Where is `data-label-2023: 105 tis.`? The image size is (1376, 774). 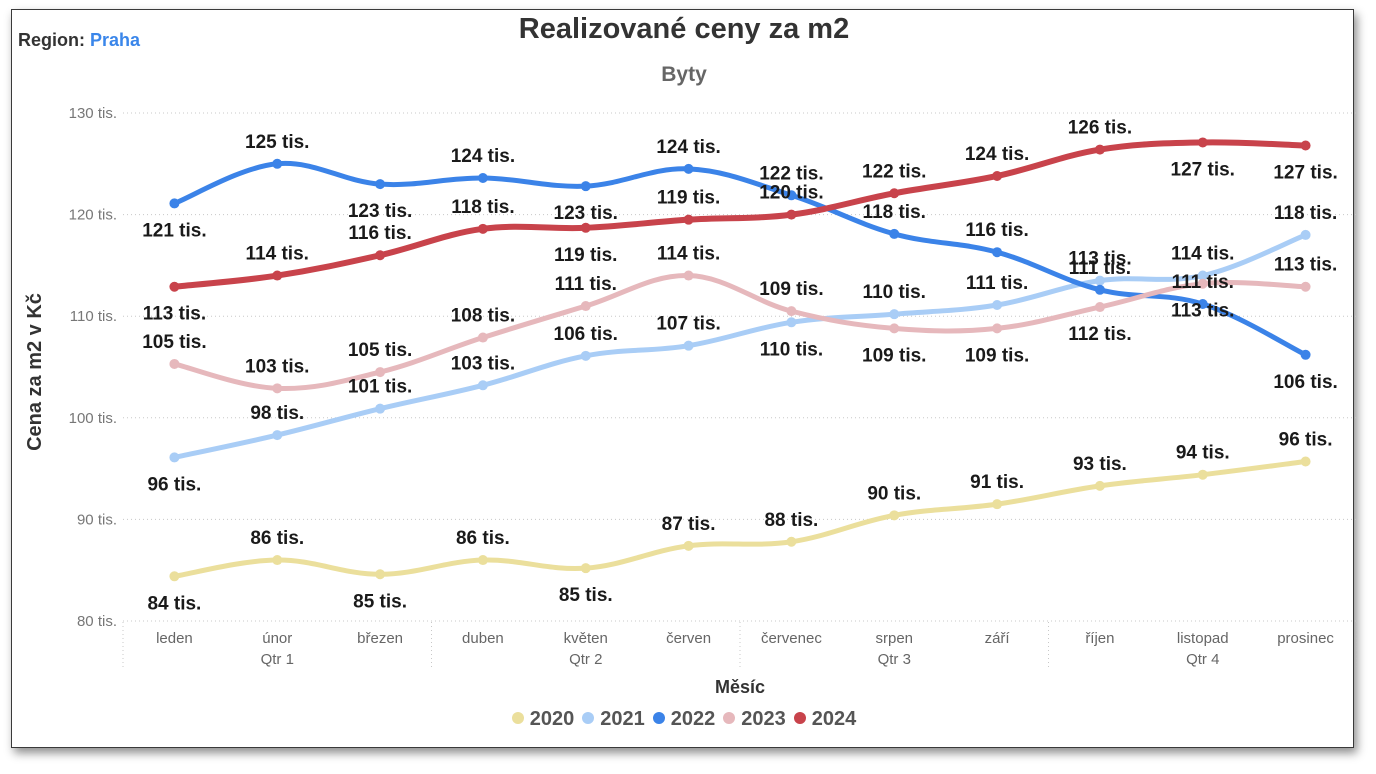
data-label-2023: 105 tis. is located at coordinates (380, 350).